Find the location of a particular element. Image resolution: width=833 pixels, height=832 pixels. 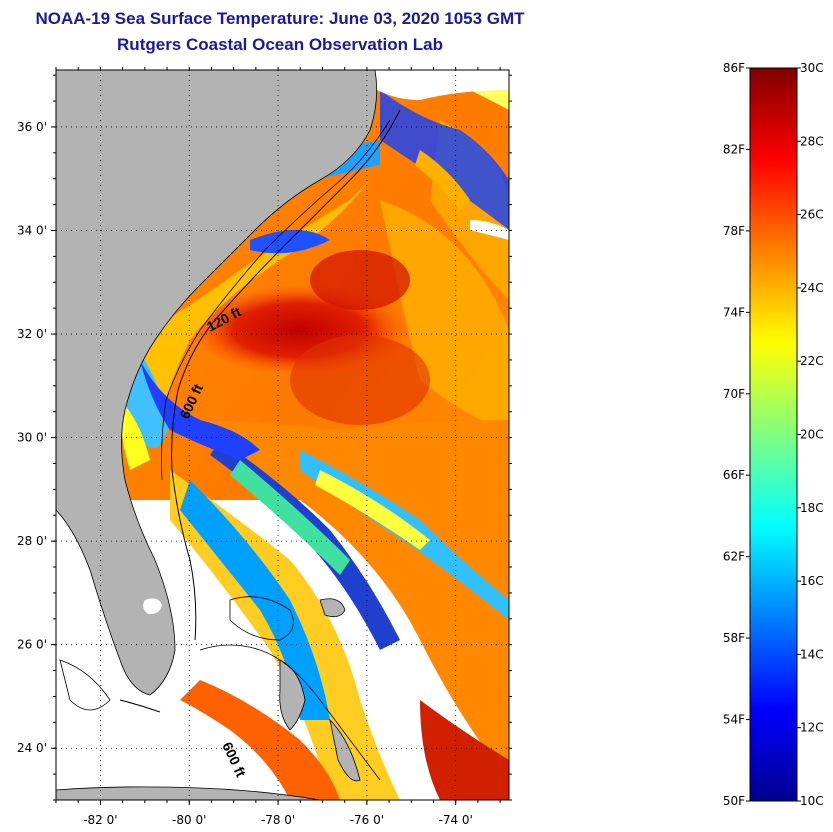

celsius-label: 10C is located at coordinates (812, 801).